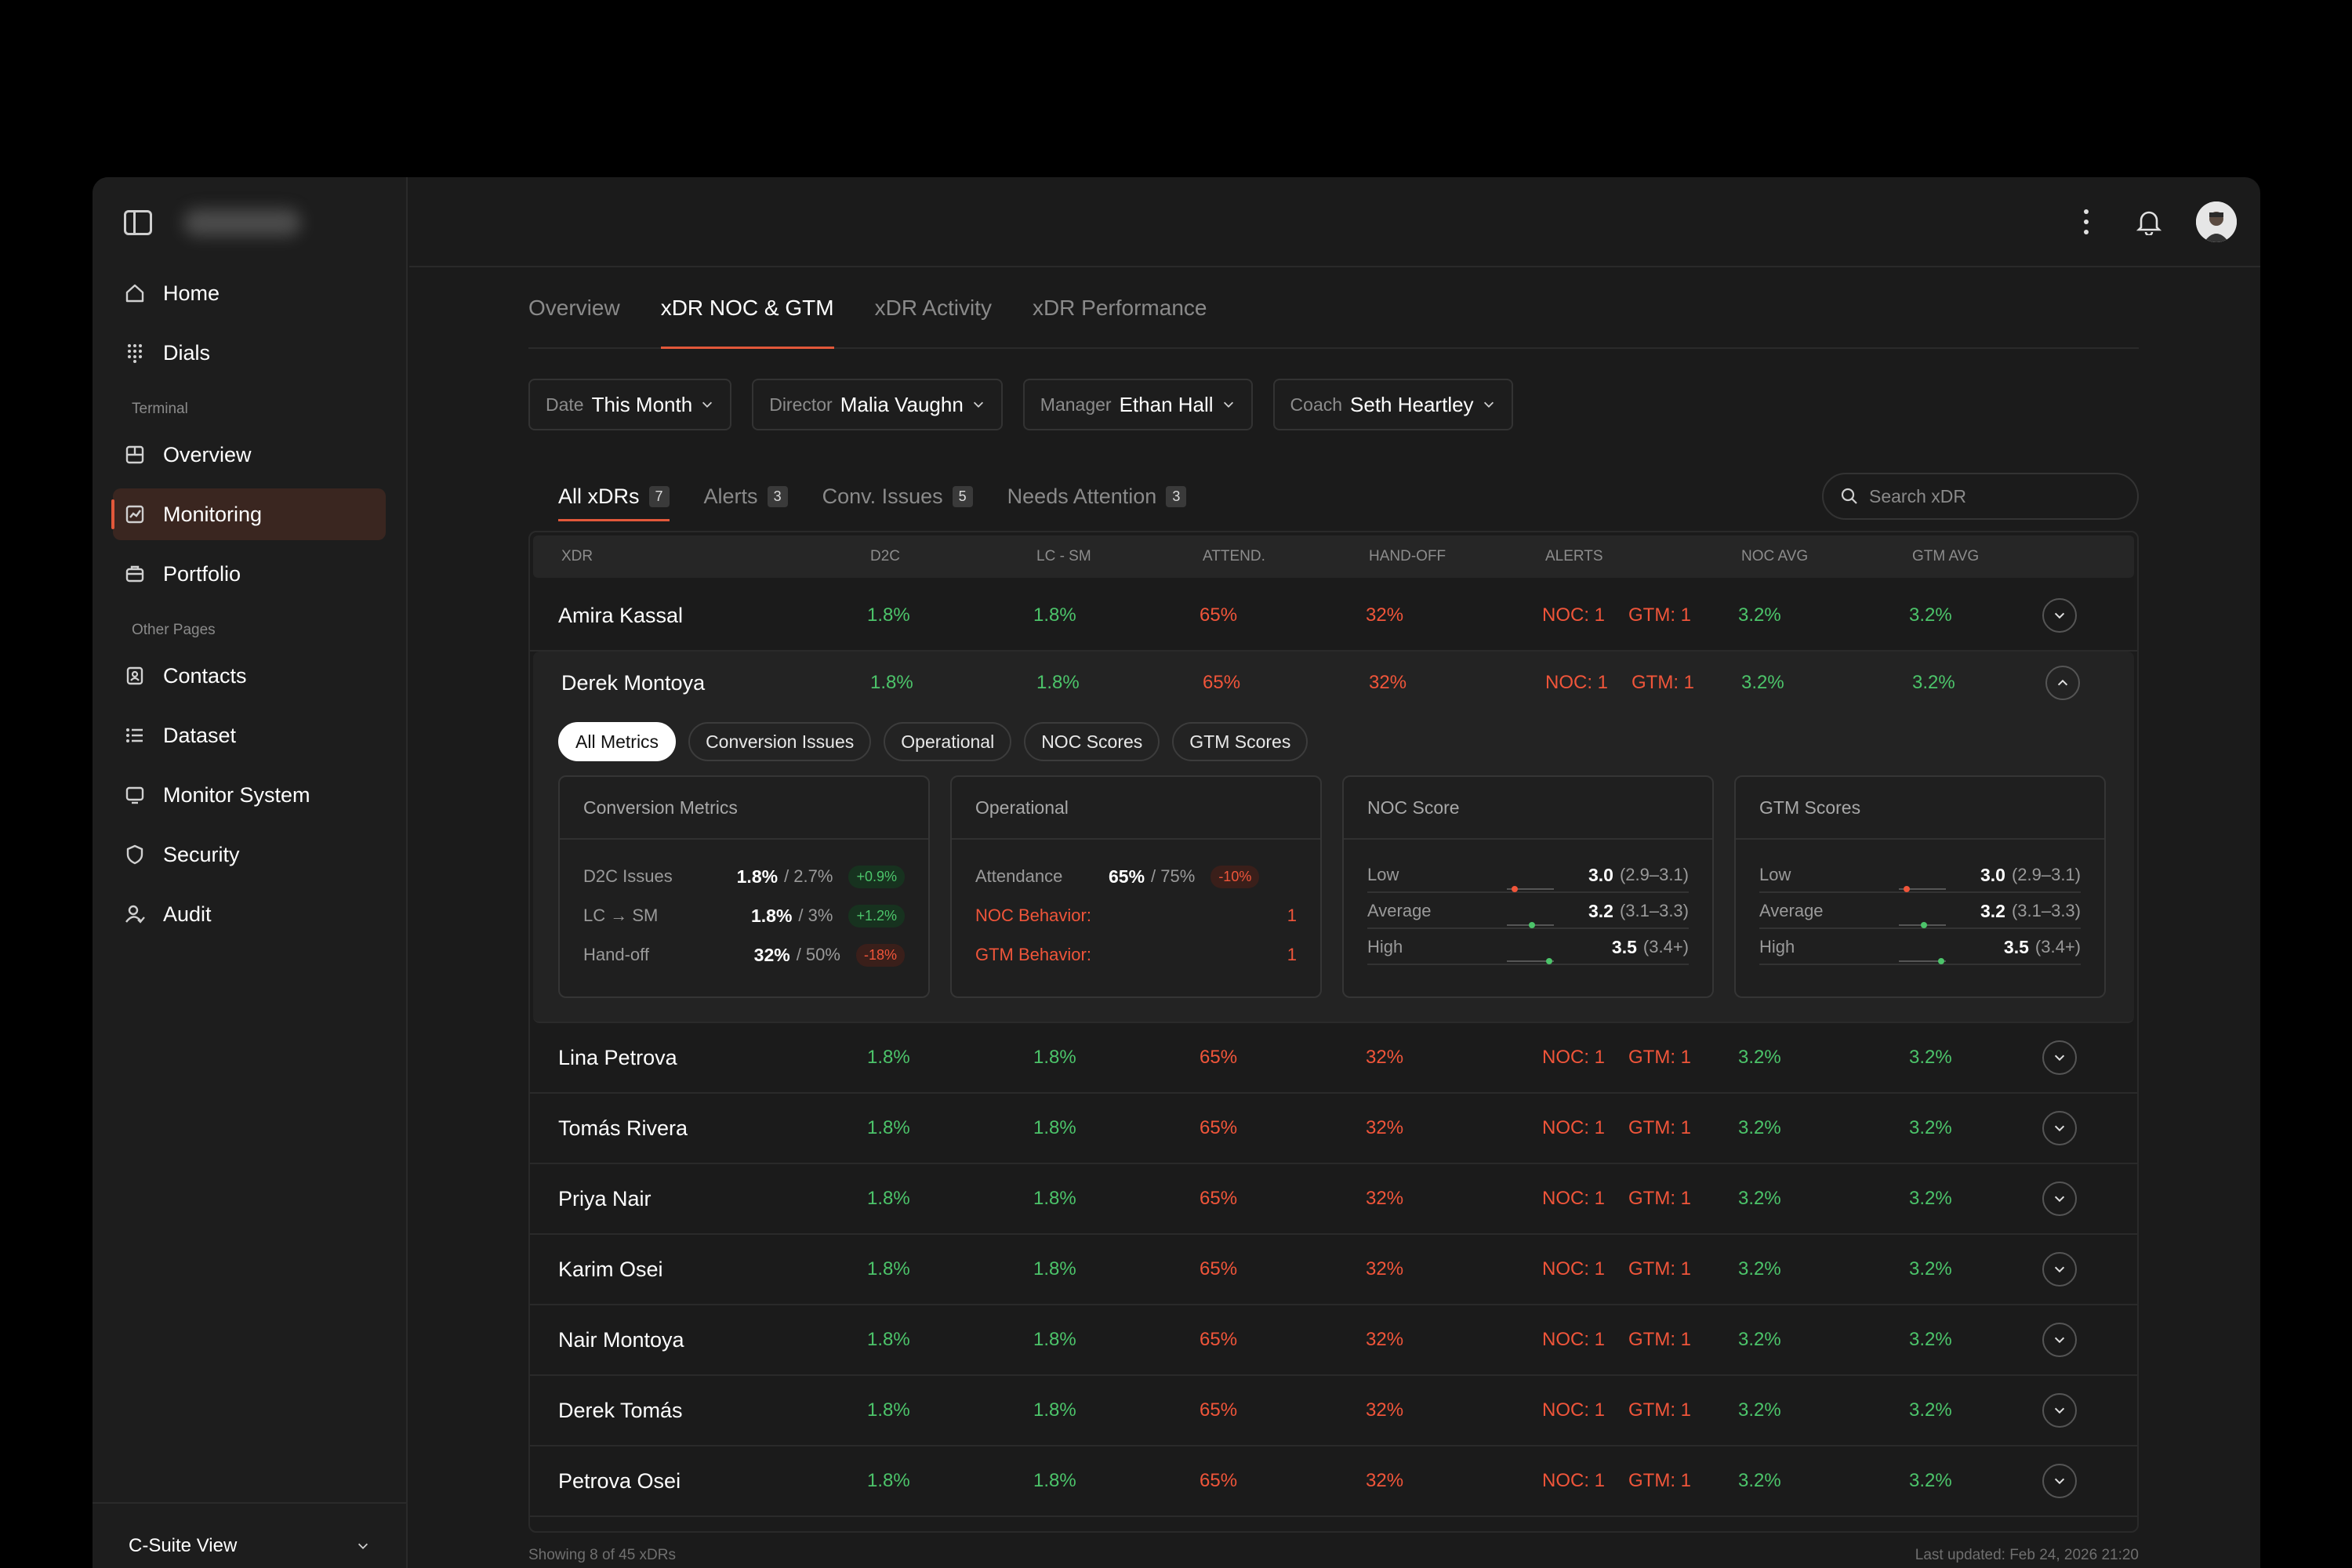  What do you see at coordinates (249, 293) in the screenshot?
I see `sidebar-item-home: Home` at bounding box center [249, 293].